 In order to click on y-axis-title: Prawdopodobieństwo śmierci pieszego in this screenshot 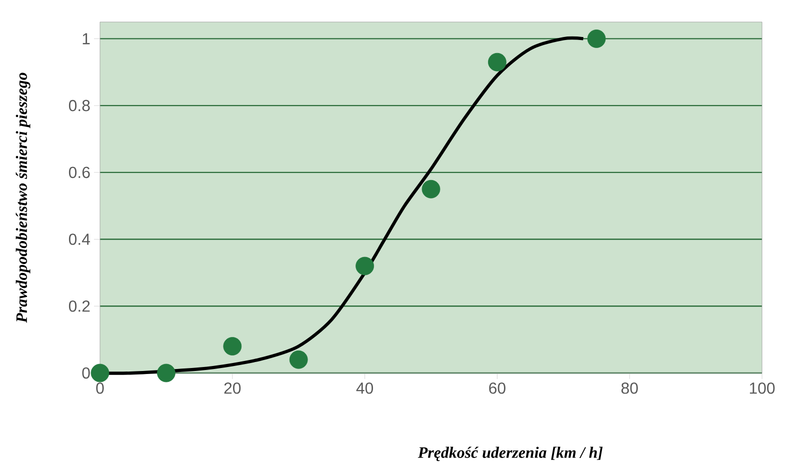, I will do `click(23, 197)`.